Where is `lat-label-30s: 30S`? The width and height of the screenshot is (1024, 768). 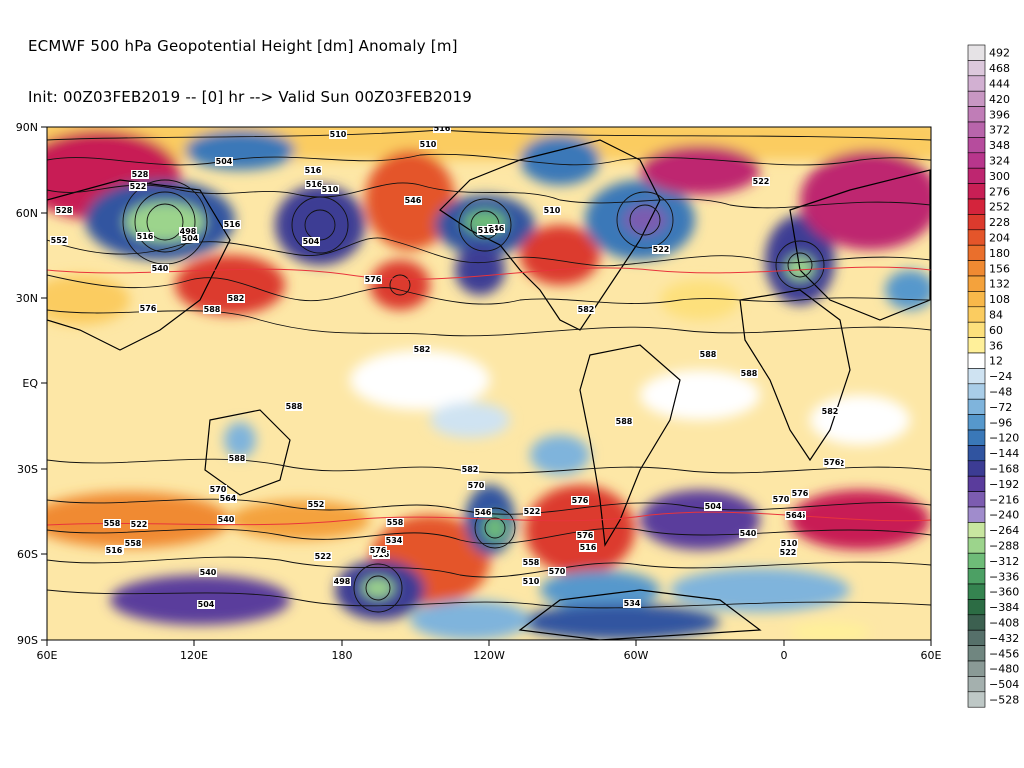 lat-label-30s: 30S is located at coordinates (27, 469).